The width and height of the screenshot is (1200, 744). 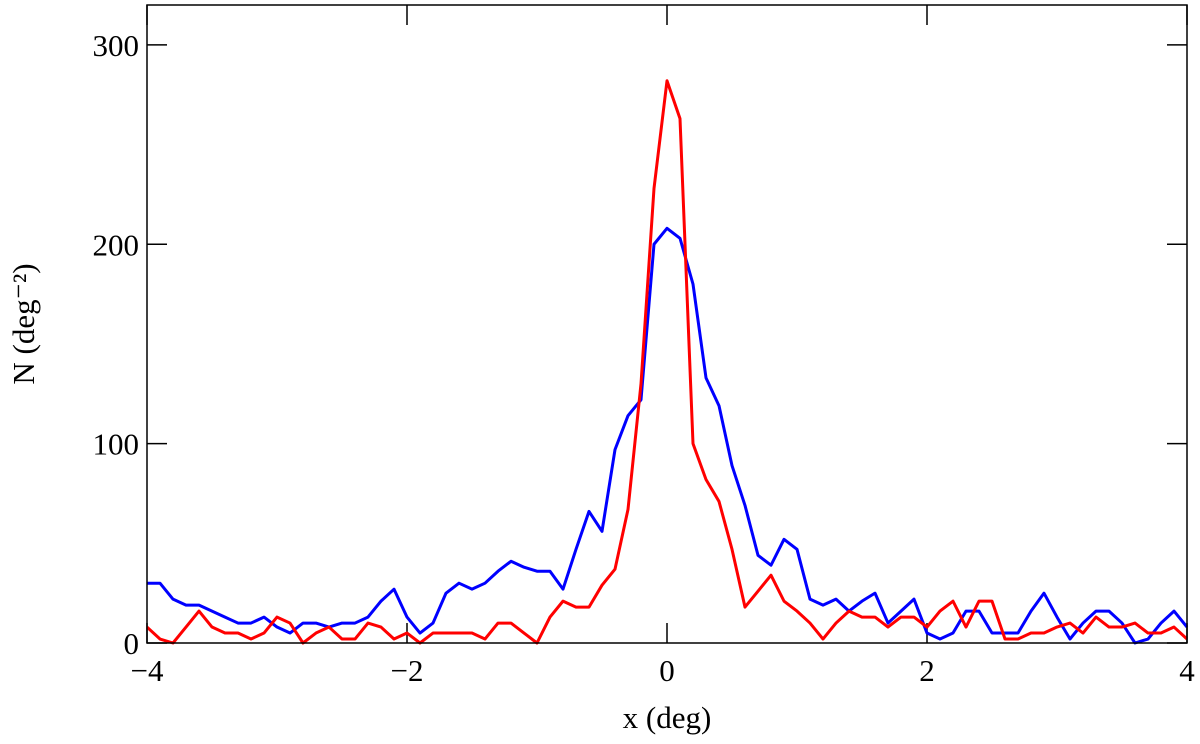 What do you see at coordinates (407, 670) in the screenshot?
I see `x-tick-label: −2` at bounding box center [407, 670].